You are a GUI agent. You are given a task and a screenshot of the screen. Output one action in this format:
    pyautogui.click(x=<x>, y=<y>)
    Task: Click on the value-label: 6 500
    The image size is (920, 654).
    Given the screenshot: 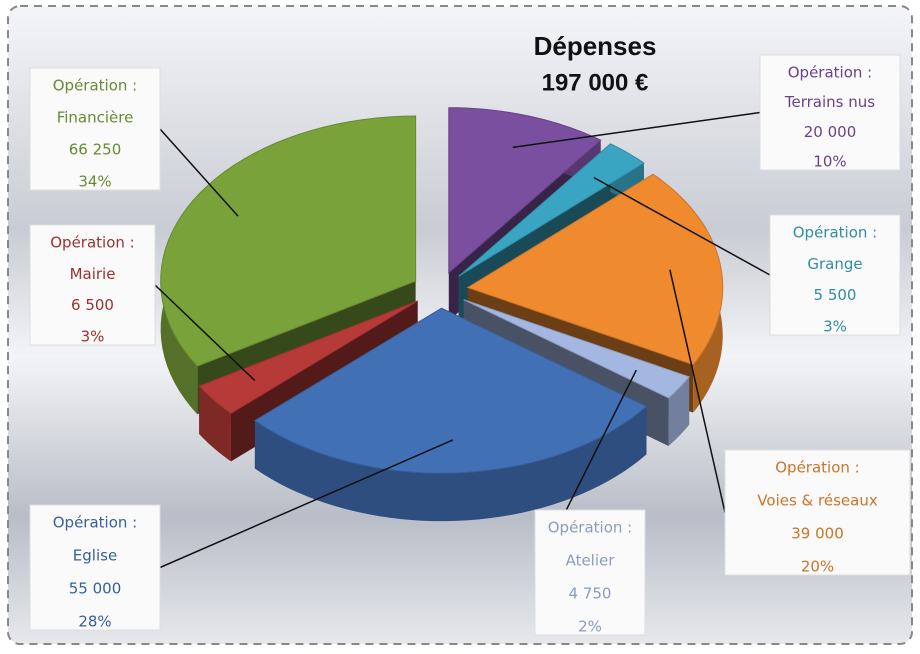 What is the action you would take?
    pyautogui.click(x=92, y=305)
    